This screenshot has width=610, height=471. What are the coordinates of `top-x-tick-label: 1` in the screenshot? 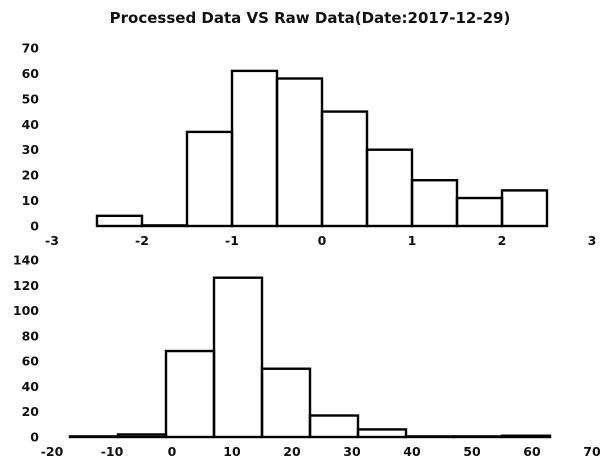 It's located at (412, 240).